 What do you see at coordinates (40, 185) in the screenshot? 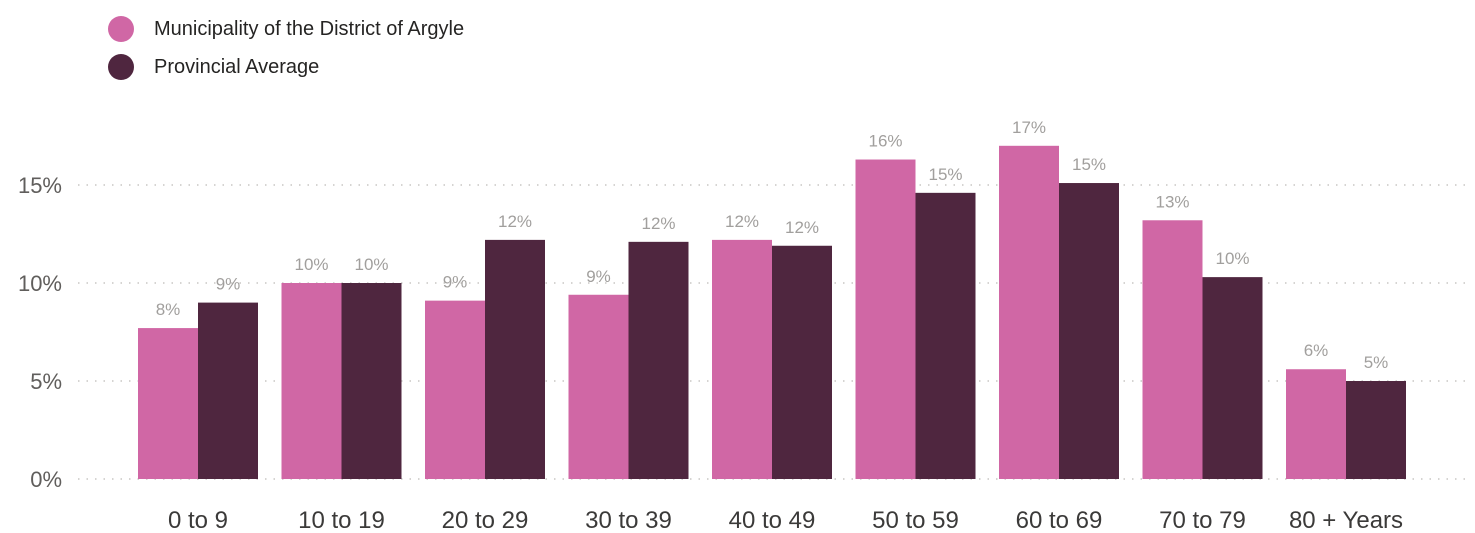
I see `y-tick-label: 15%` at bounding box center [40, 185].